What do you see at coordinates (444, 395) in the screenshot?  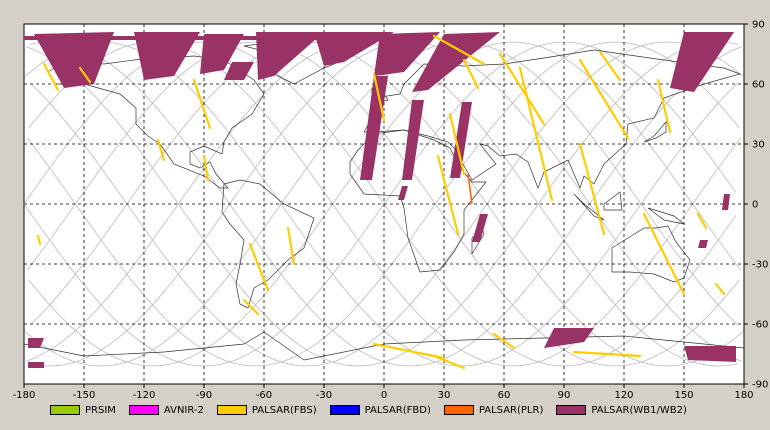 I see `x-tick-label: 30` at bounding box center [444, 395].